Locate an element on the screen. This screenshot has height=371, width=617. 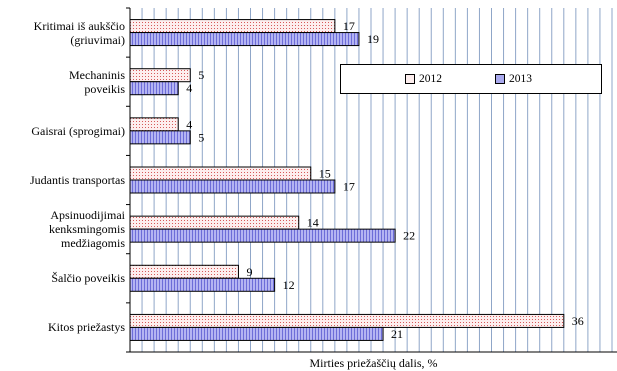
value-label-2013: 22 is located at coordinates (409, 236).